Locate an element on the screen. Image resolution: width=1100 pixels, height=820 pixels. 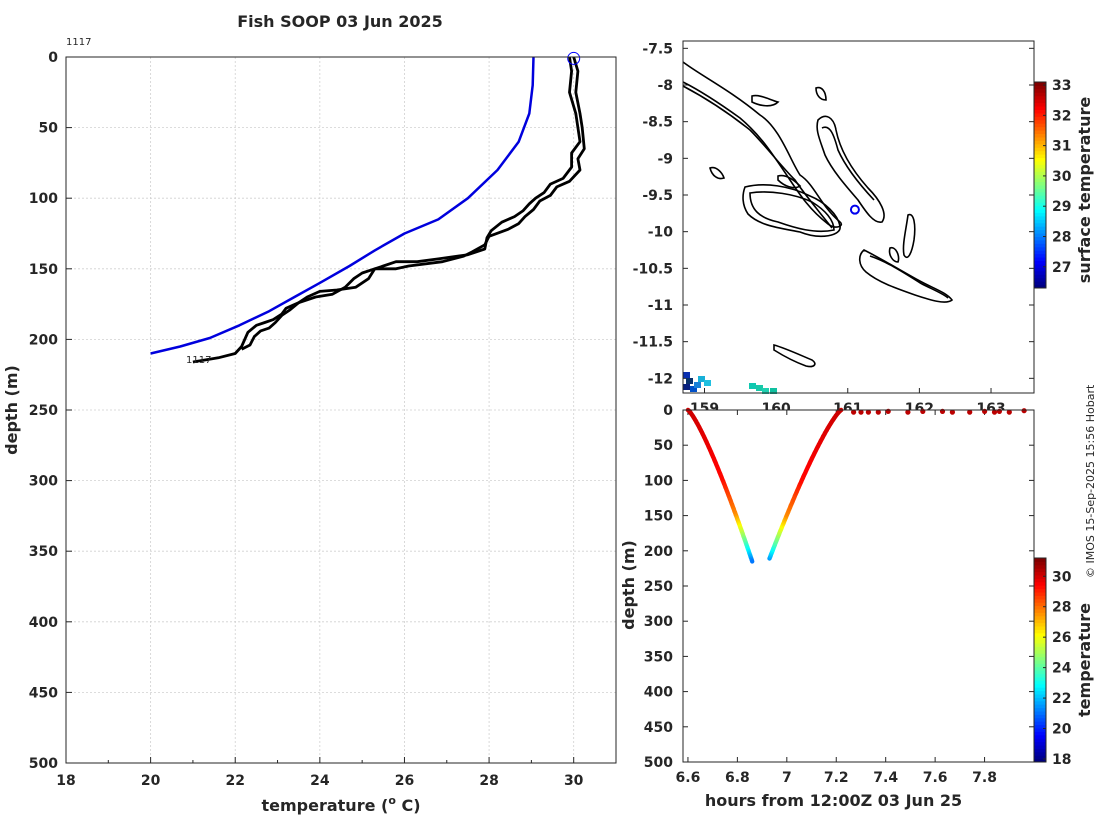
colorbar-tick-label: 28 is located at coordinates (1061, 608).